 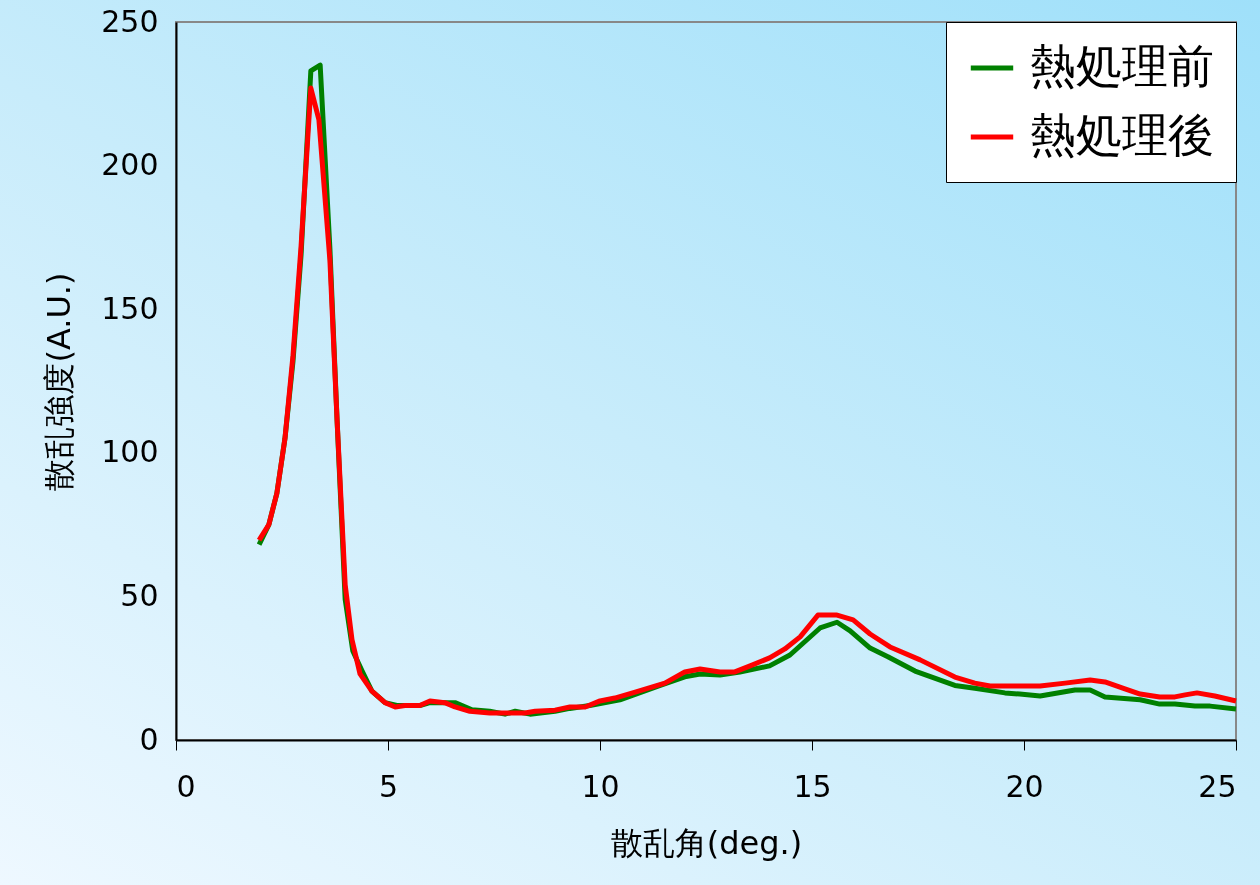 What do you see at coordinates (186, 786) in the screenshot?
I see `x-tick-label: 0` at bounding box center [186, 786].